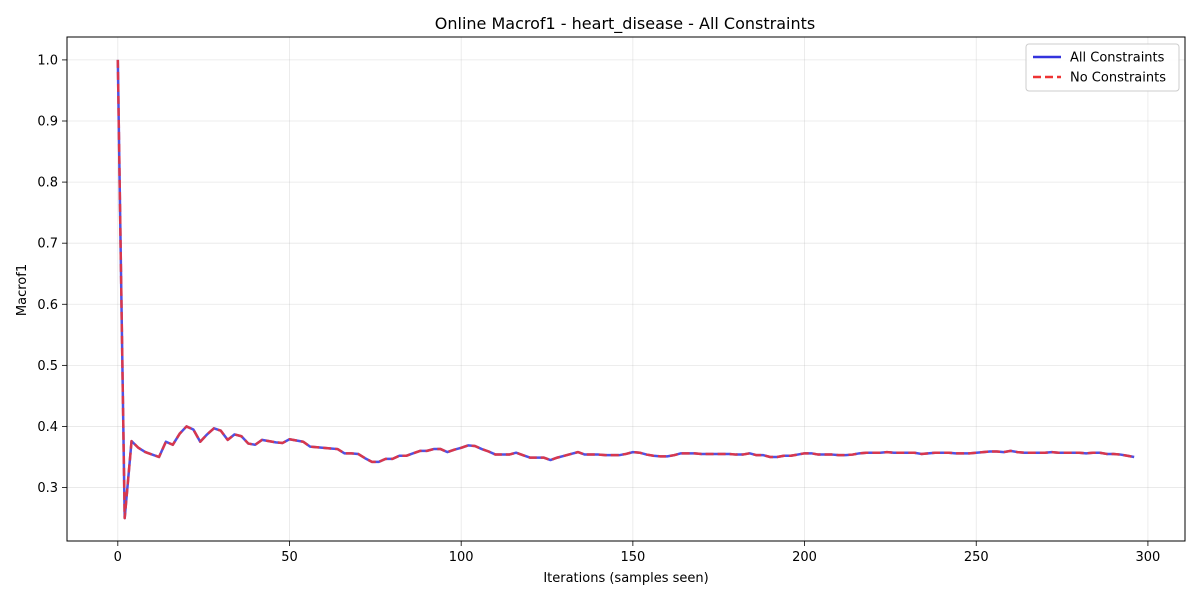  Describe the element at coordinates (632, 557) in the screenshot. I see `x-tick-label: 150` at that location.